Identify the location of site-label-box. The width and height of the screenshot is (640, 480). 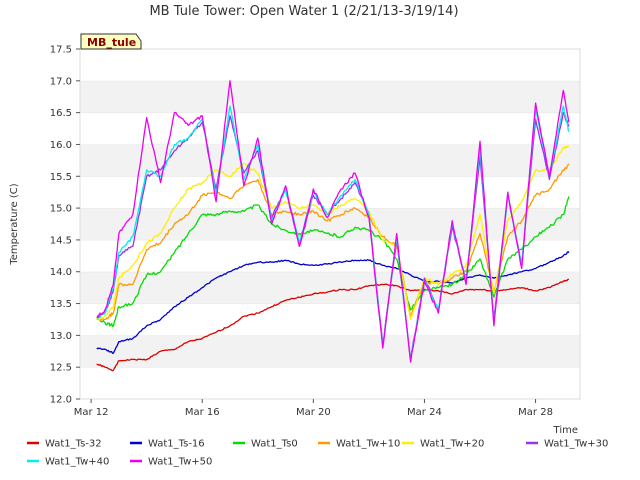
(111, 41).